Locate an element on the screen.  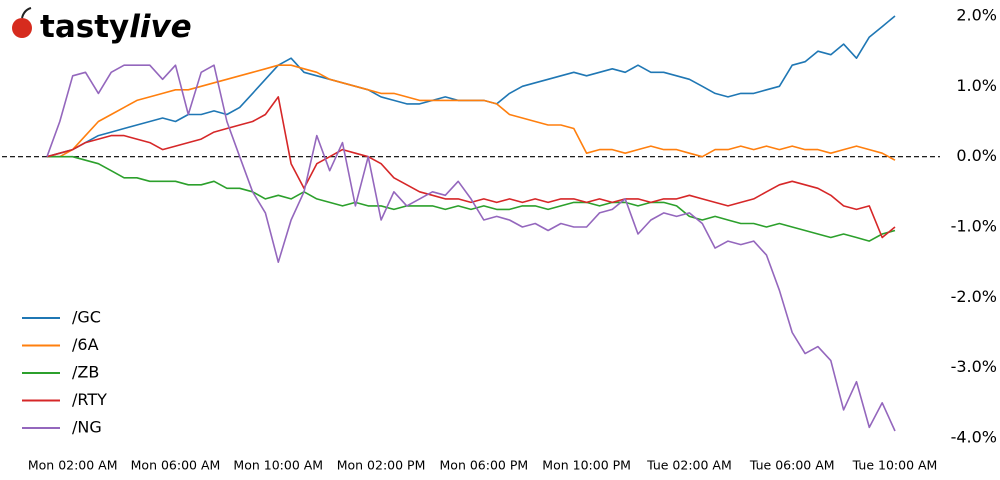
x-tick-label: Mon 02:00 AM is located at coordinates (73, 465).